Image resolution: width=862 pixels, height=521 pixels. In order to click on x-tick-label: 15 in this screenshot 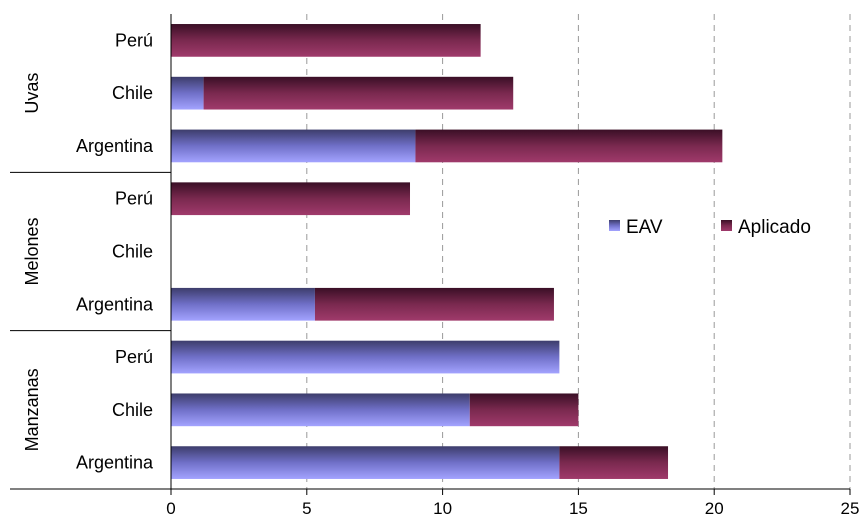, I will do `click(578, 508)`.